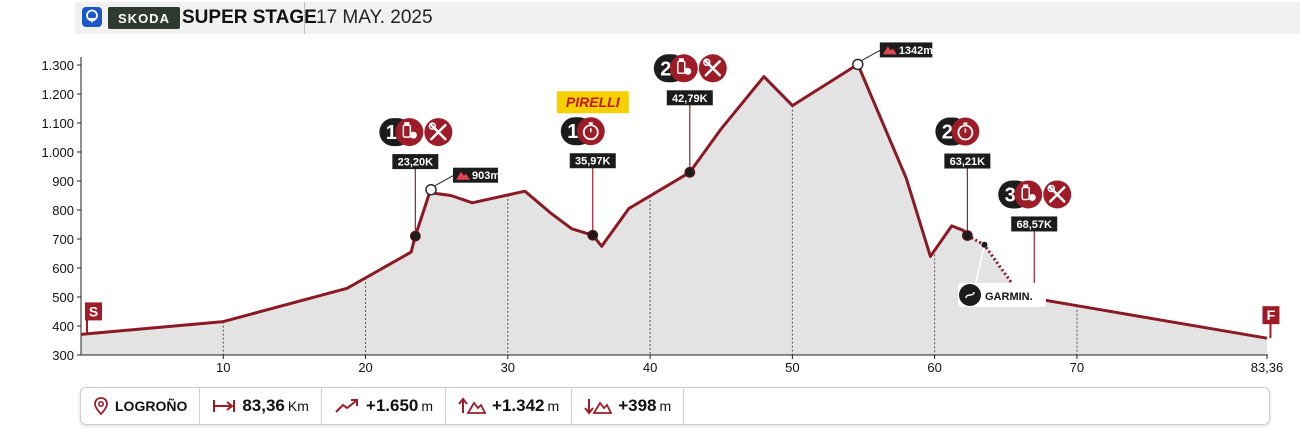  Describe the element at coordinates (57, 123) in the screenshot. I see `y-tick-label: 1.100` at that location.